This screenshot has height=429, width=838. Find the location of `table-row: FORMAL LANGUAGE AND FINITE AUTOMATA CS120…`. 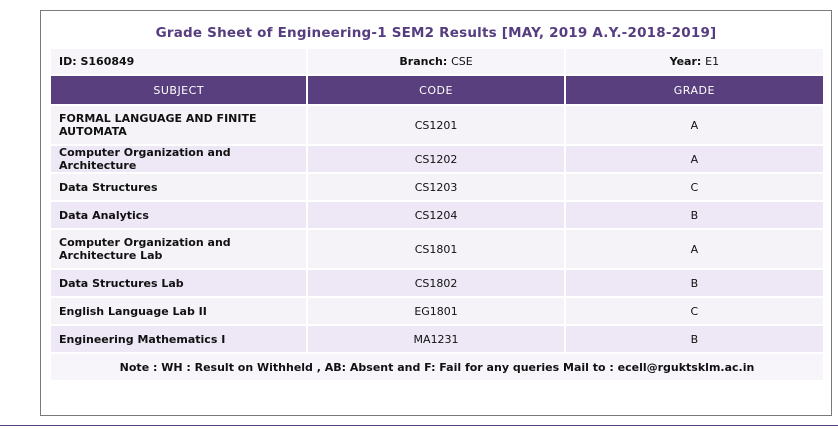

table-row: FORMAL LANGUAGE AND FINITE AUTOMATA CS120… is located at coordinates (437, 125).